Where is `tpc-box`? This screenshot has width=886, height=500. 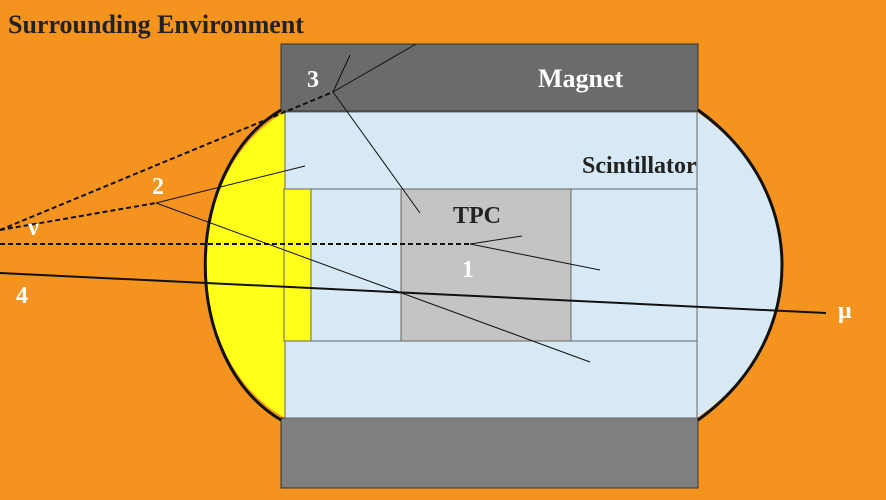 tpc-box is located at coordinates (486, 265).